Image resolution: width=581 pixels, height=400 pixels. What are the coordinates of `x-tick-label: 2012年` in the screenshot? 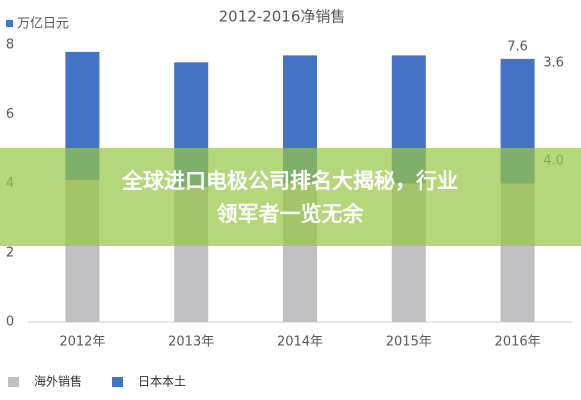 It's located at (82, 342).